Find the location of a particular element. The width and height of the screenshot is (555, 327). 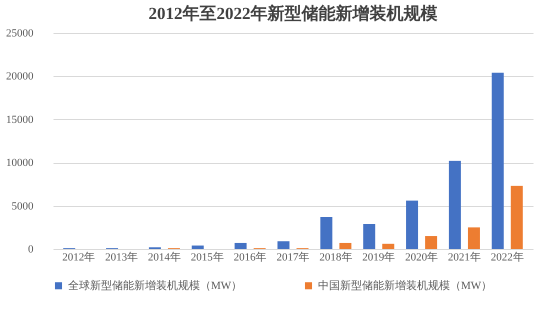

x-tick-label: 2021年 is located at coordinates (464, 258).